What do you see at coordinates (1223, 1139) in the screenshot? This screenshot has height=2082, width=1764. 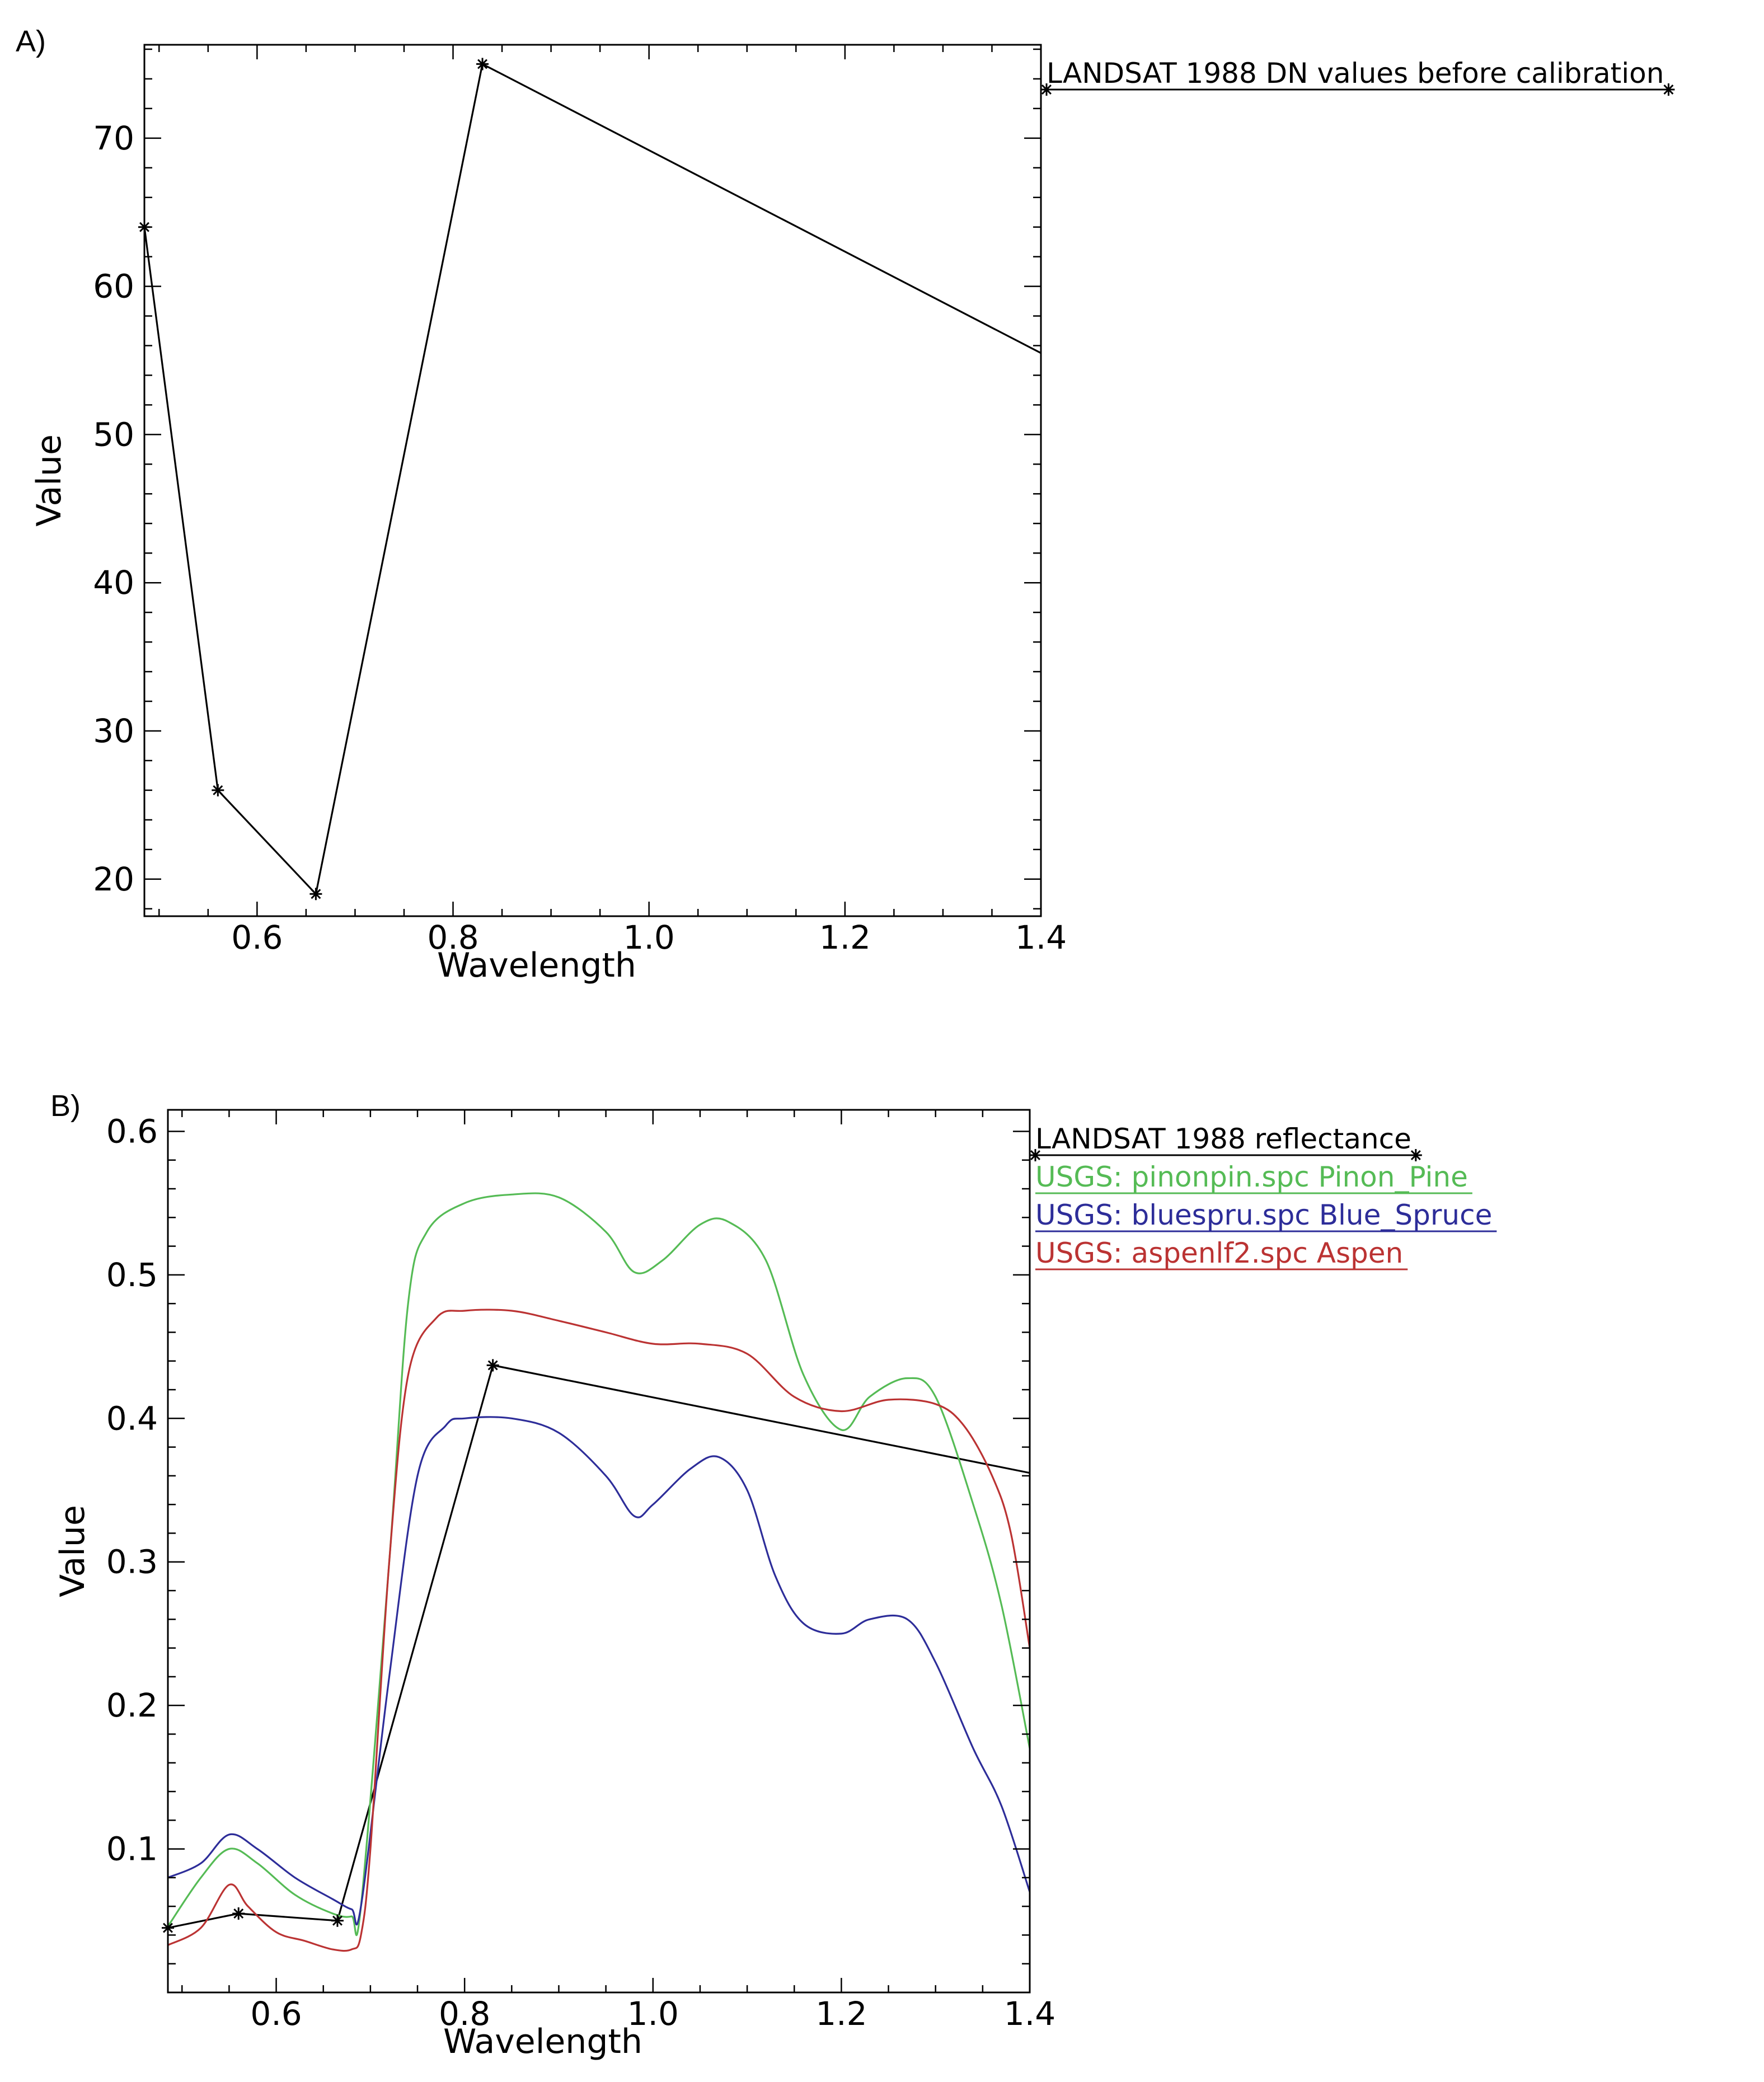 I see `legend-entry-0: LANDSAT 1988 reflectance` at bounding box center [1223, 1139].